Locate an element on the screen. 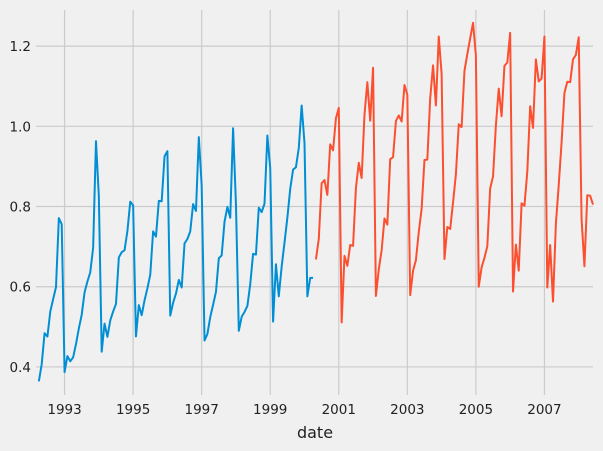 The image size is (603, 451). x-tick-label: 1997 is located at coordinates (201, 410).